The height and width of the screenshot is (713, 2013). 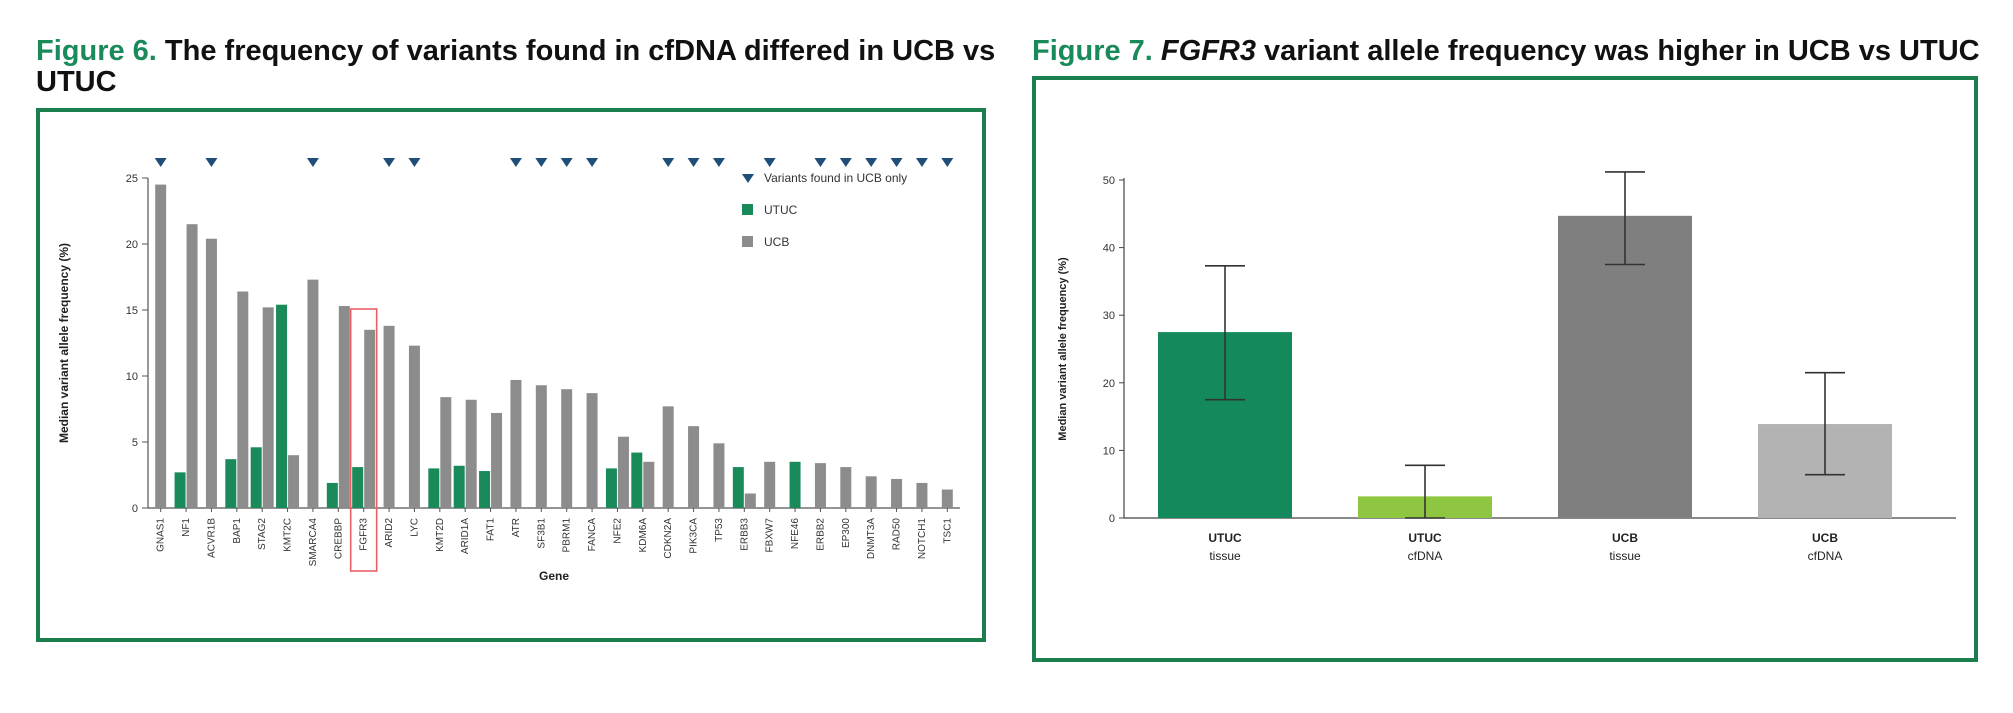 What do you see at coordinates (132, 311) in the screenshot?
I see `y-tick-label: 15` at bounding box center [132, 311].